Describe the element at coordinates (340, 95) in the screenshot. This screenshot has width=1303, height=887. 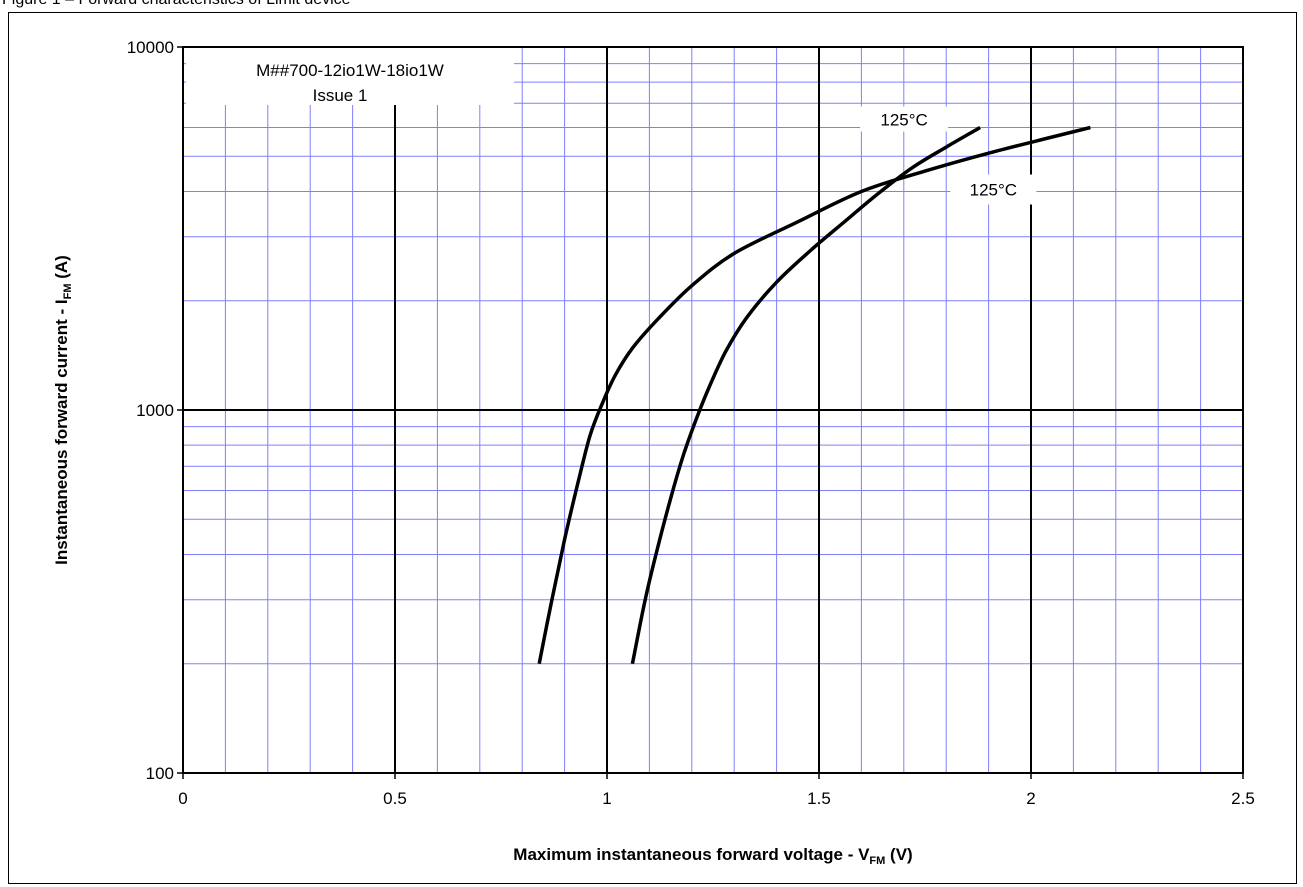
I see `annotation-line-2: Issue 1` at that location.